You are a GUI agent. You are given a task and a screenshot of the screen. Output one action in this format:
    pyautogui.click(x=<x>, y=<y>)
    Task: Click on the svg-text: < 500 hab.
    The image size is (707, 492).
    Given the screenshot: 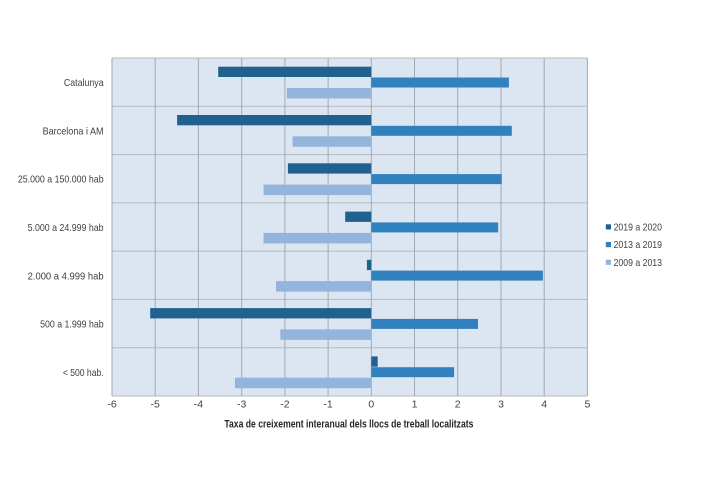 What is the action you would take?
    pyautogui.click(x=83, y=373)
    